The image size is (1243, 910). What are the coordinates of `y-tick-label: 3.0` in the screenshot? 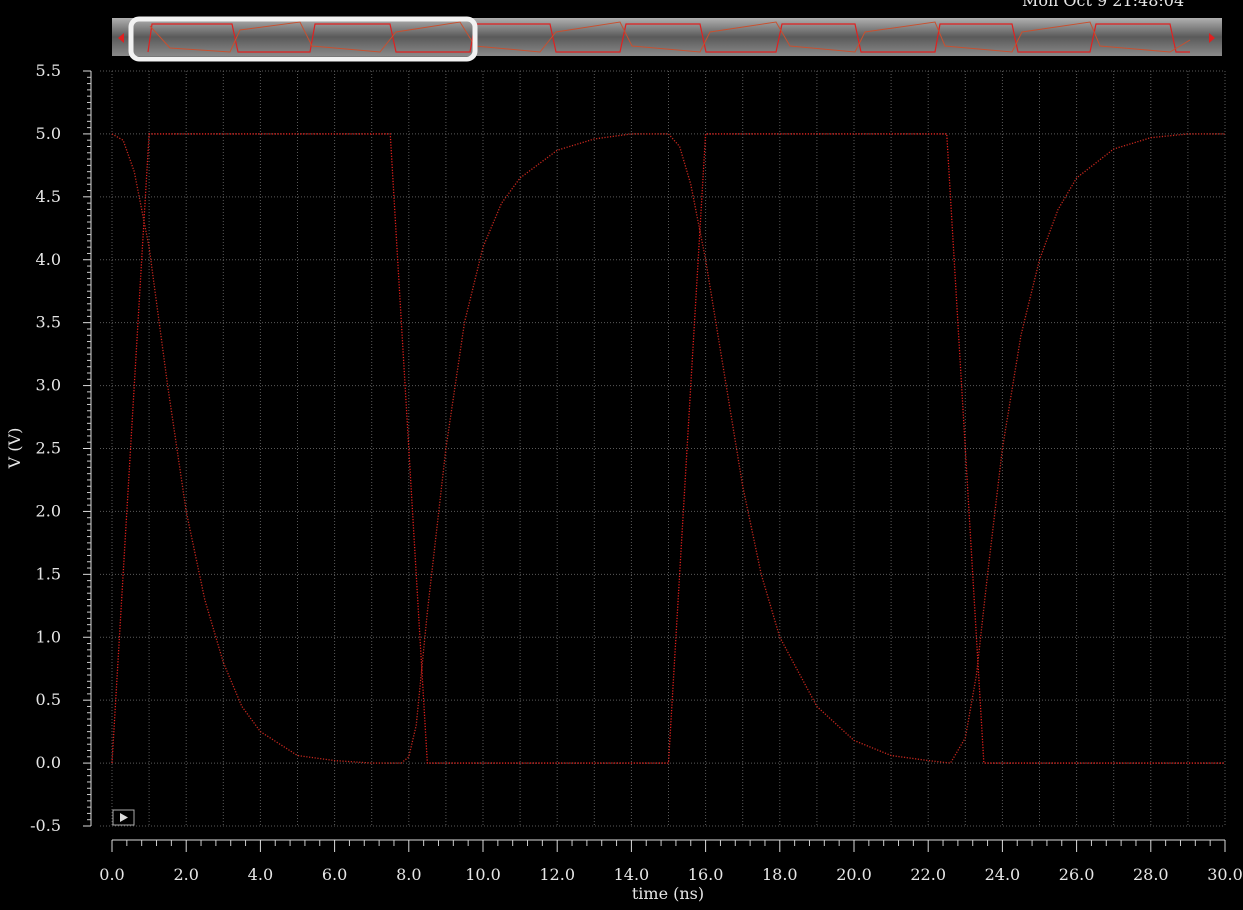 It's located at (48, 385).